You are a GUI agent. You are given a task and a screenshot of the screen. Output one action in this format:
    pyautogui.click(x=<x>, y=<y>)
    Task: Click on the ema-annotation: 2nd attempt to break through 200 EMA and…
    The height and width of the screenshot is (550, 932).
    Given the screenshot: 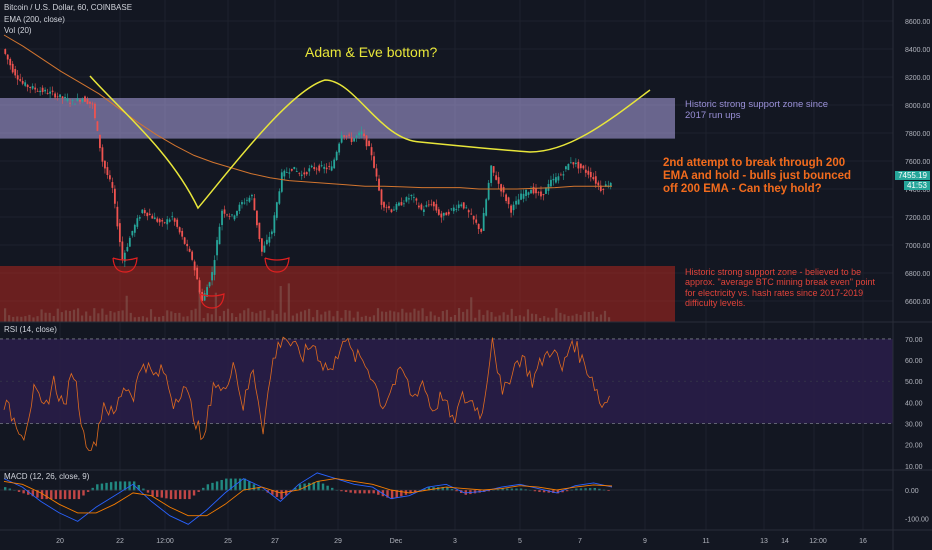 What is the action you would take?
    pyautogui.click(x=757, y=176)
    